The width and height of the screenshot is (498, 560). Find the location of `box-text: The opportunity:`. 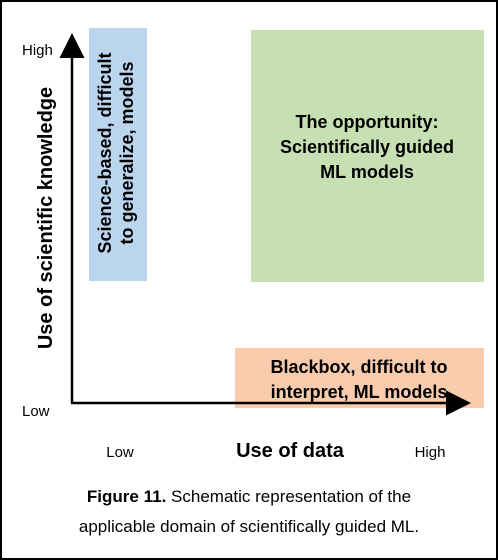

box-text: The opportunity: is located at coordinates (367, 122).